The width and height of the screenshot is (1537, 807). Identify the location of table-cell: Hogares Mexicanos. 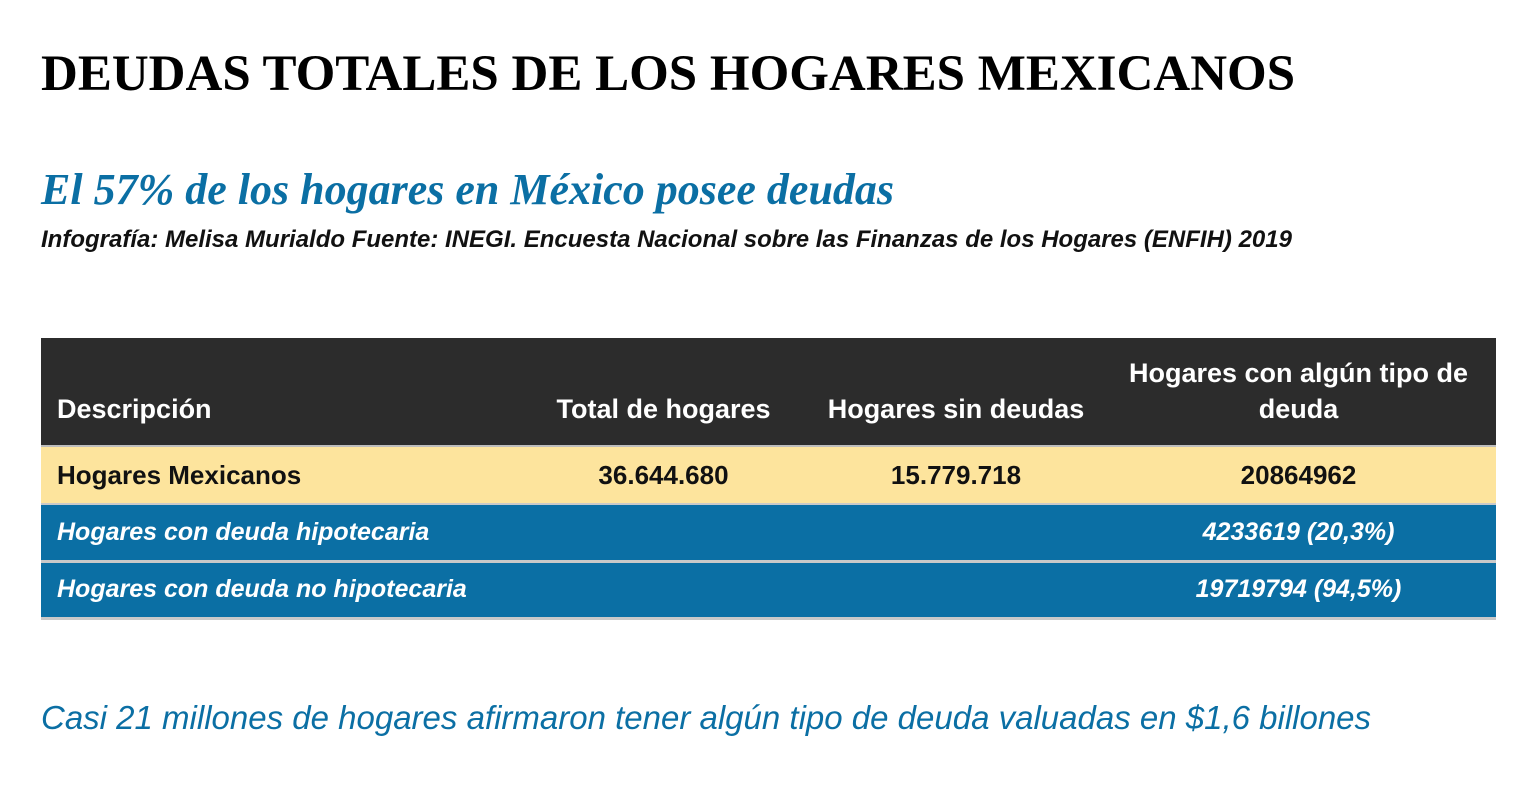
(278, 475).